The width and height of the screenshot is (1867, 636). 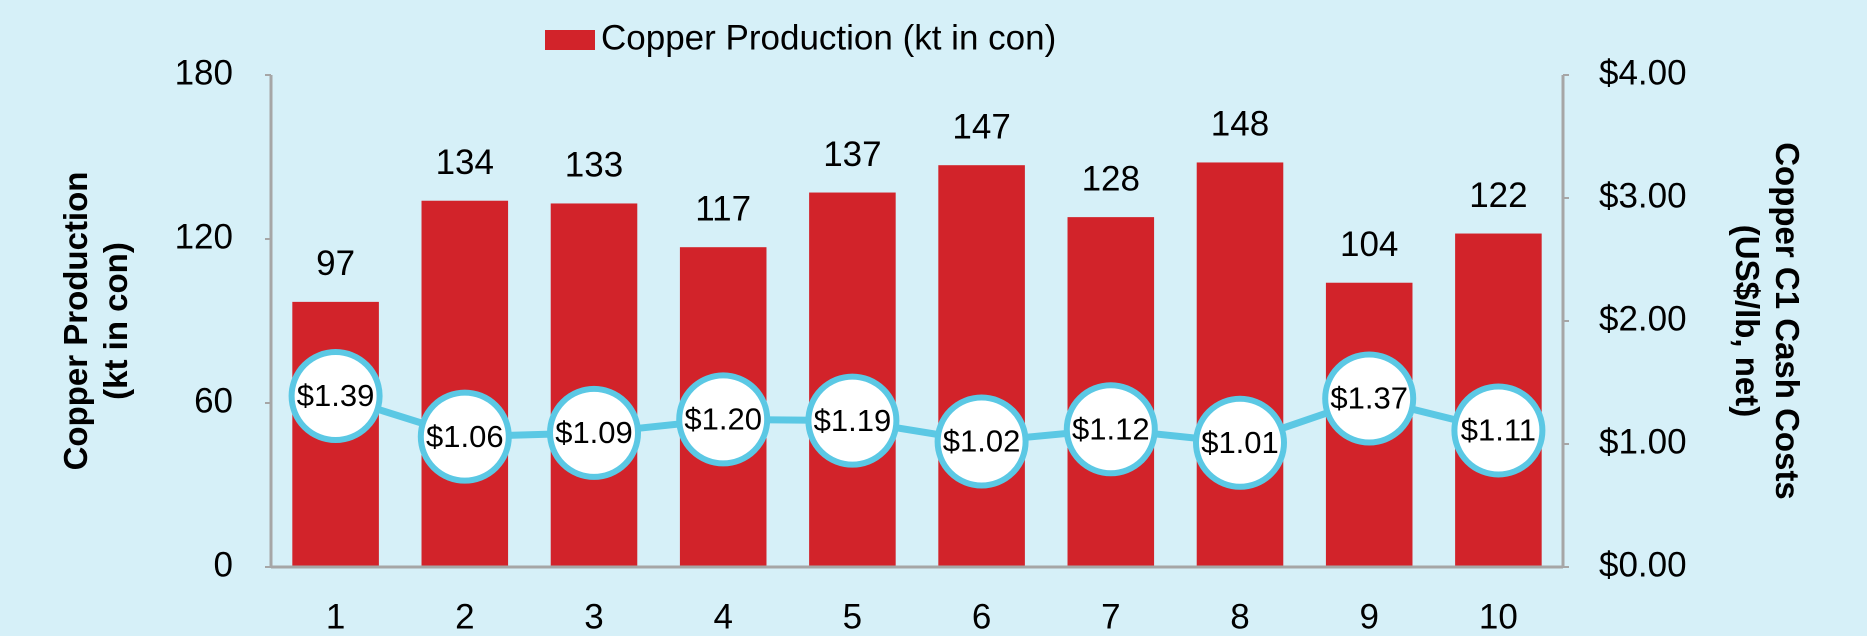 What do you see at coordinates (981, 616) in the screenshot?
I see `x-tick-label: 6` at bounding box center [981, 616].